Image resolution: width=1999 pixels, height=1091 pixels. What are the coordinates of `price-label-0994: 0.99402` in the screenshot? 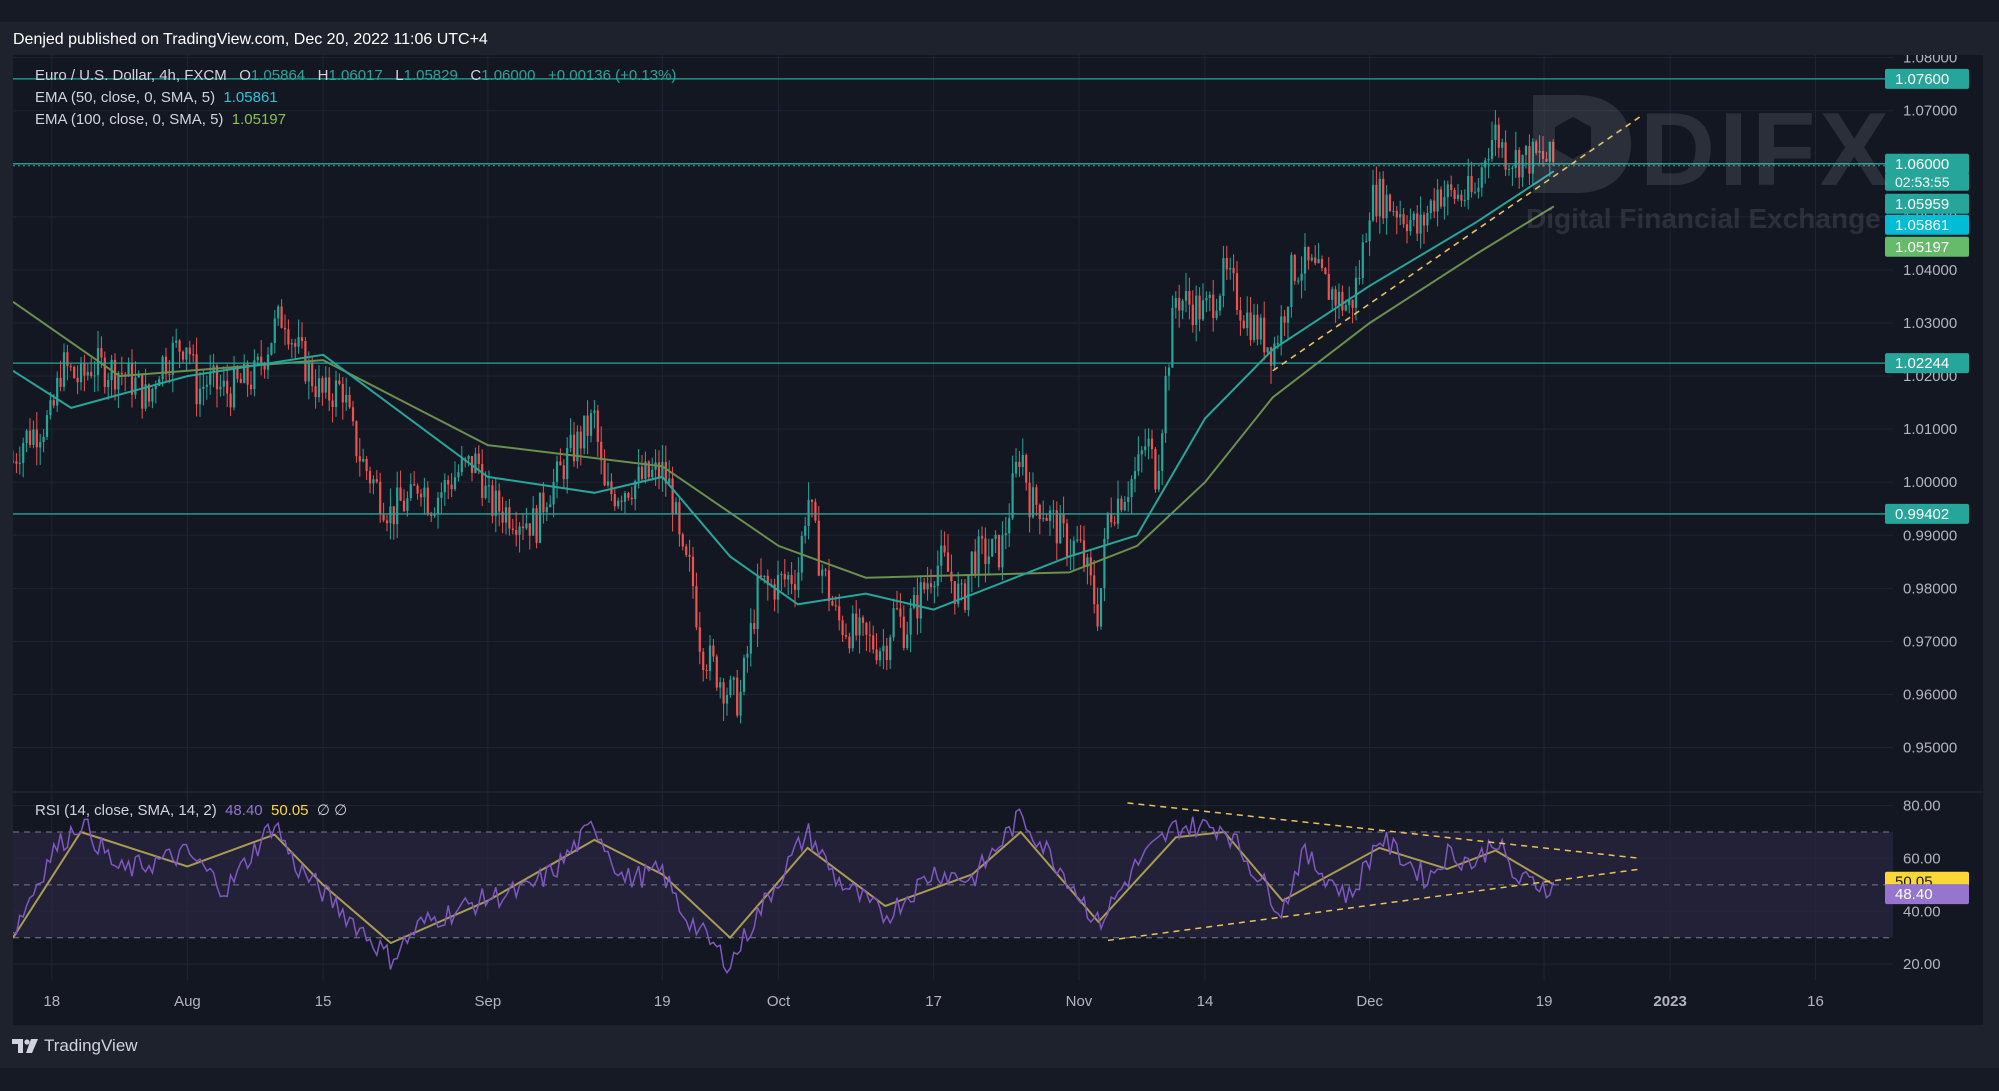 It's located at (1927, 513).